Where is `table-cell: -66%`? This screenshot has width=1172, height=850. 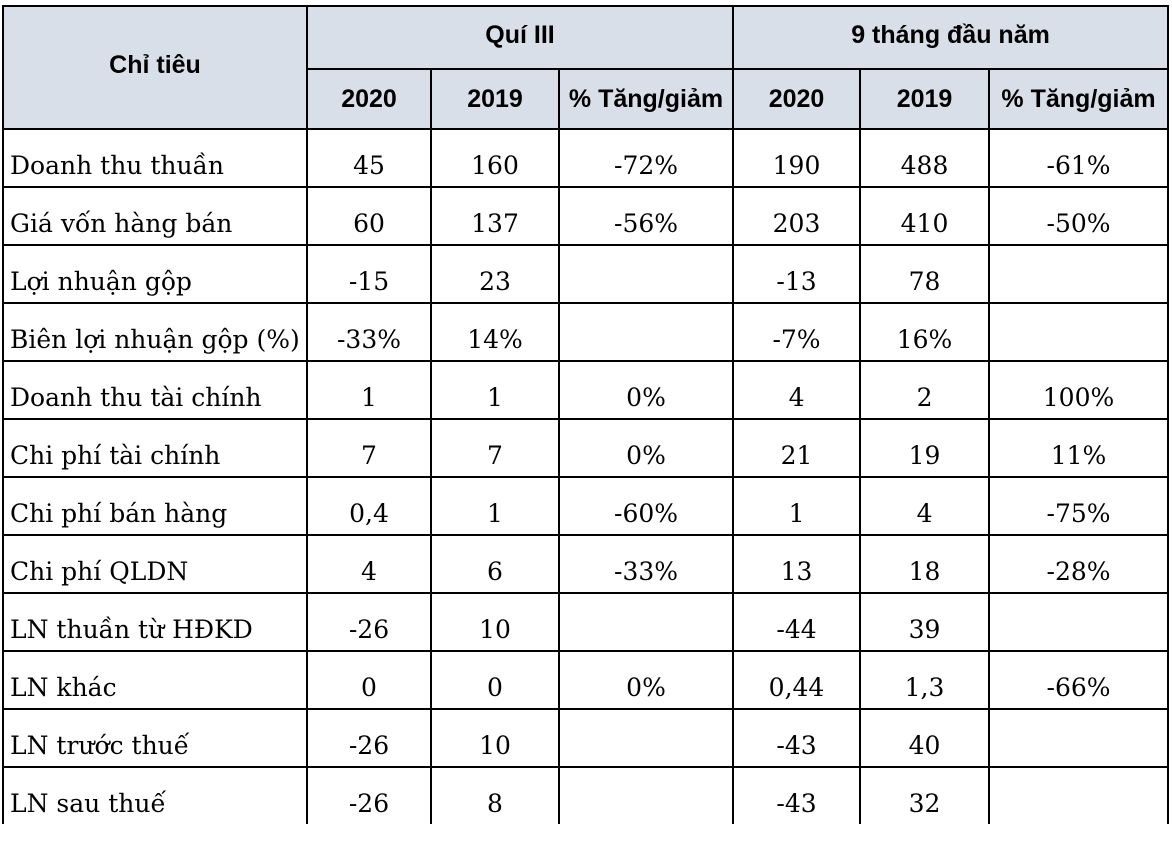
table-cell: -66% is located at coordinates (1079, 680).